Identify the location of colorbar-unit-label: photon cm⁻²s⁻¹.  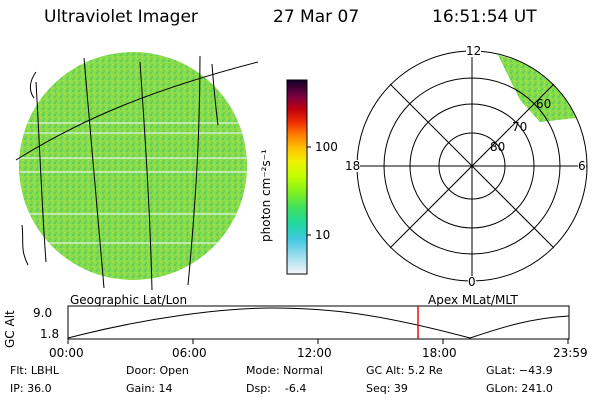
(266, 195).